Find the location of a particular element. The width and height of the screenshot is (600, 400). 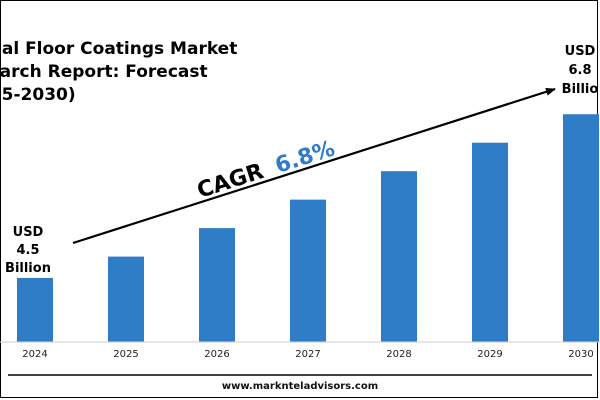

start-value-label: USD 4.5 Billion is located at coordinates (28, 250).